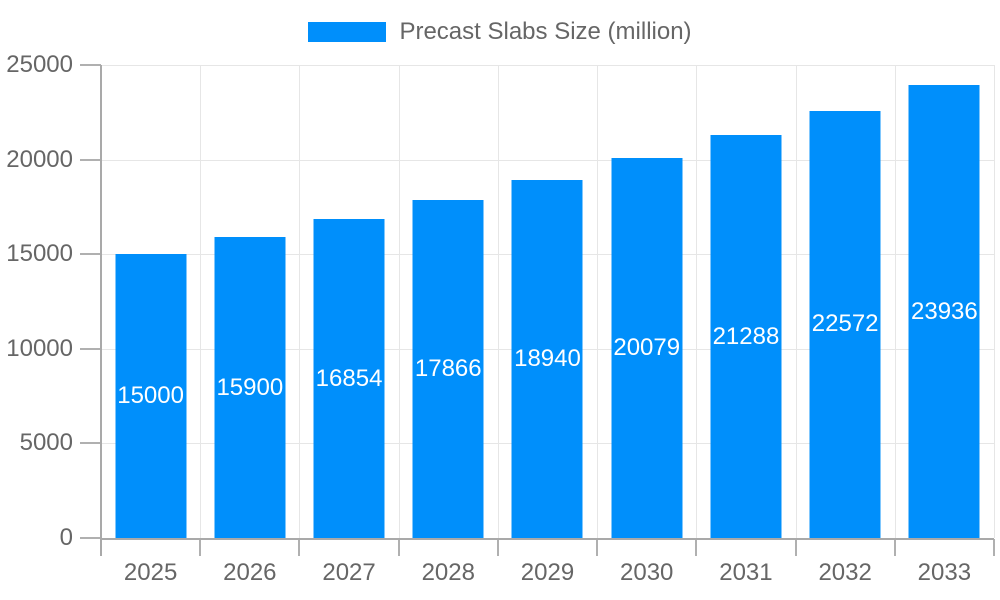 The image size is (1000, 600). Describe the element at coordinates (46, 443) in the screenshot. I see `y-axis-label-5000: 5000` at that location.